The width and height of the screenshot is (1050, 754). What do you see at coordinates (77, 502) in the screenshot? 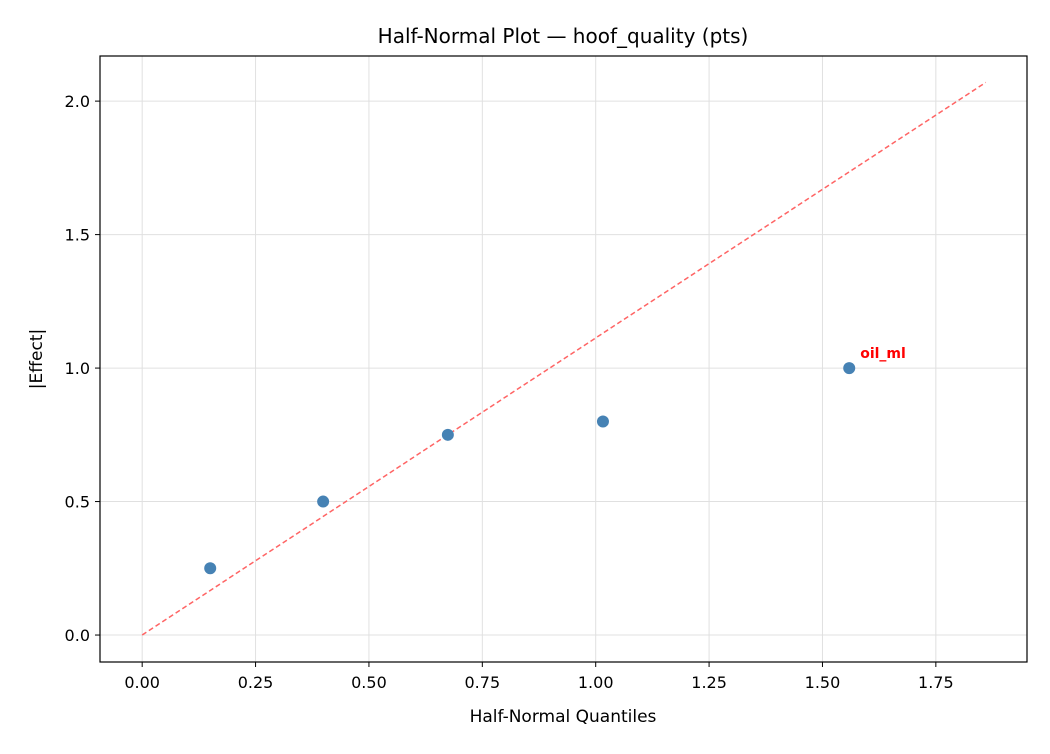
I see `y-tick-label: 0.5` at bounding box center [77, 502].